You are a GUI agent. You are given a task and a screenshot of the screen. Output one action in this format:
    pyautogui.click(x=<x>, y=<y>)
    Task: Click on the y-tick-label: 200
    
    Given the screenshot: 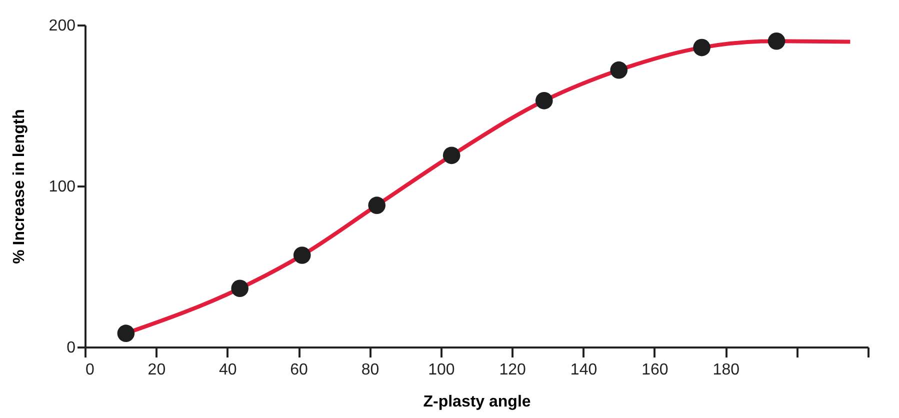 What is the action you would take?
    pyautogui.click(x=62, y=26)
    